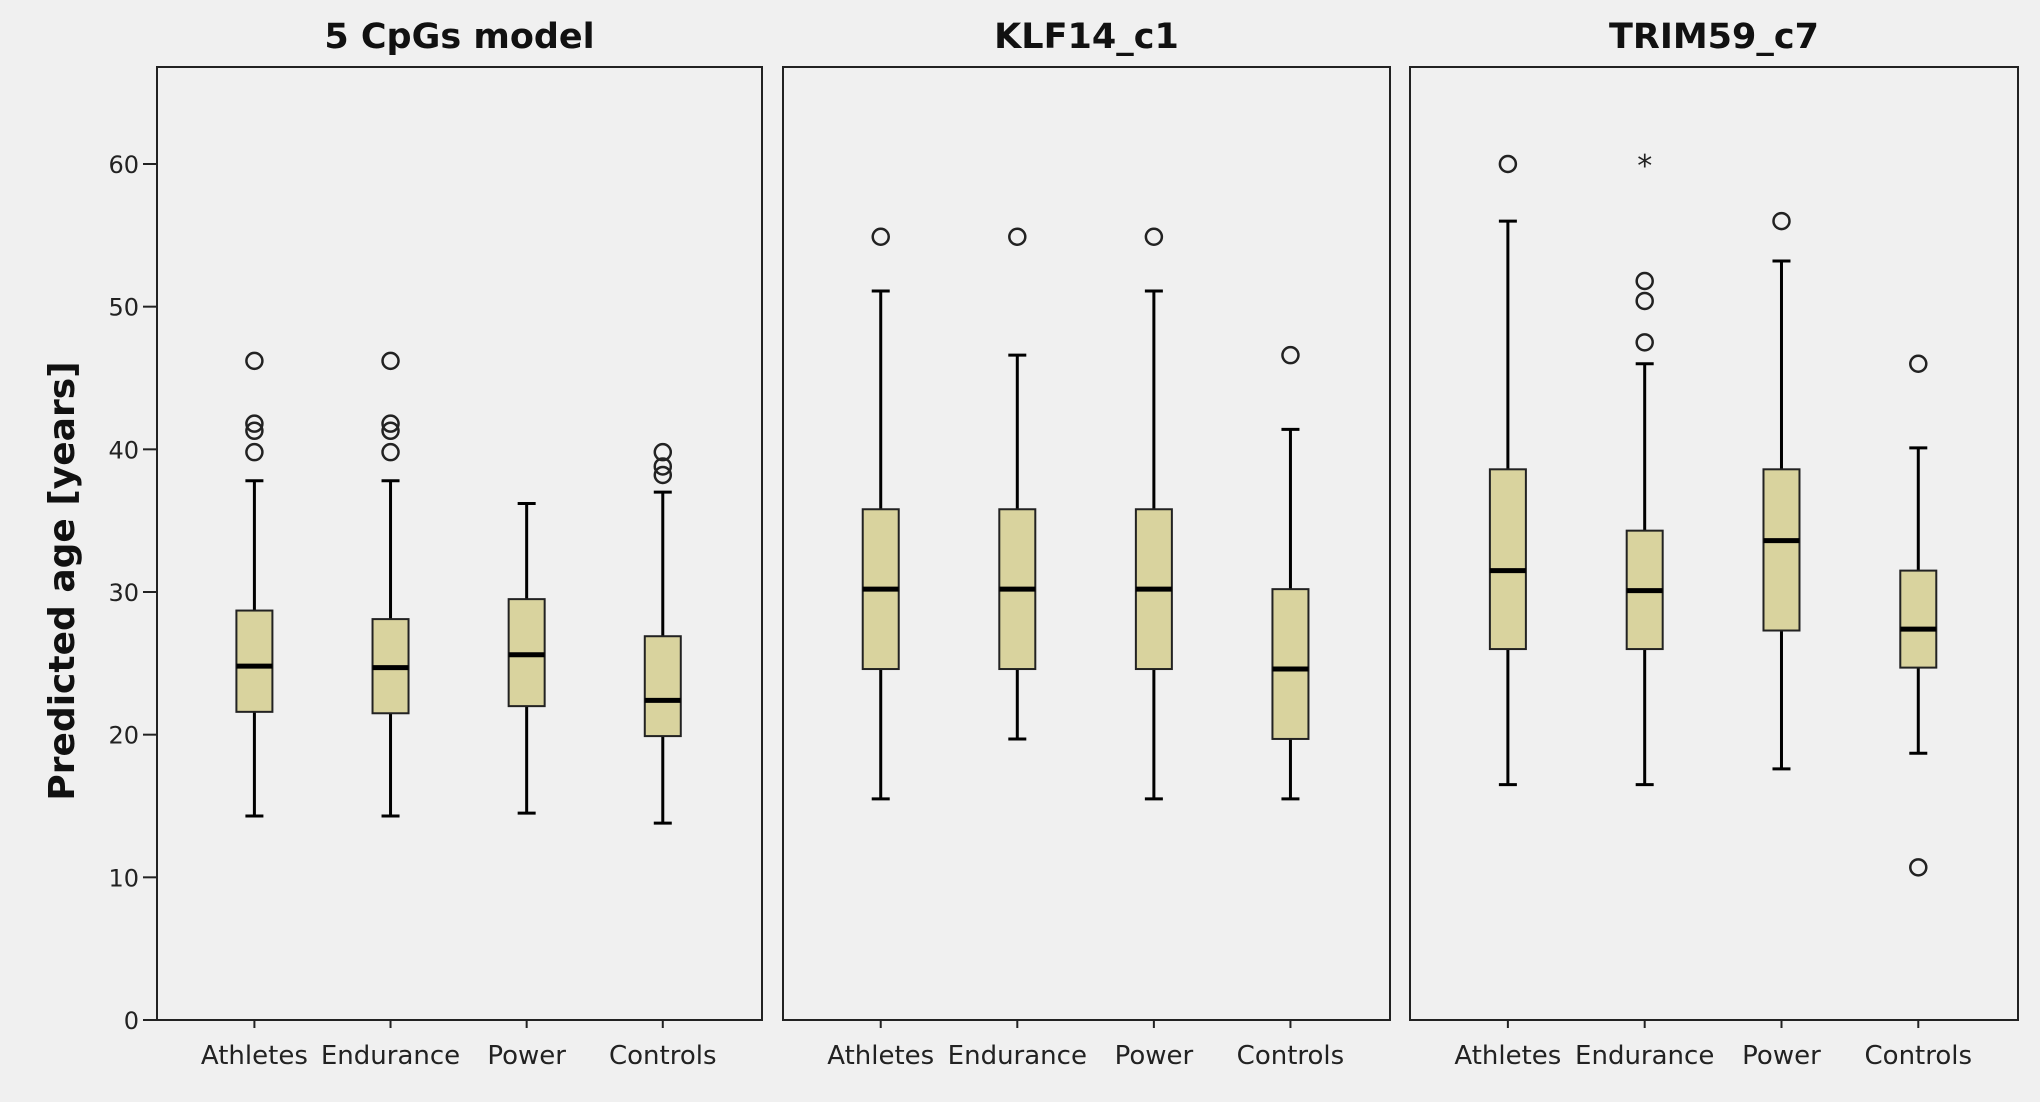 This screenshot has height=1102, width=2040. I want to click on y-tick-label: 40, so click(123, 450).